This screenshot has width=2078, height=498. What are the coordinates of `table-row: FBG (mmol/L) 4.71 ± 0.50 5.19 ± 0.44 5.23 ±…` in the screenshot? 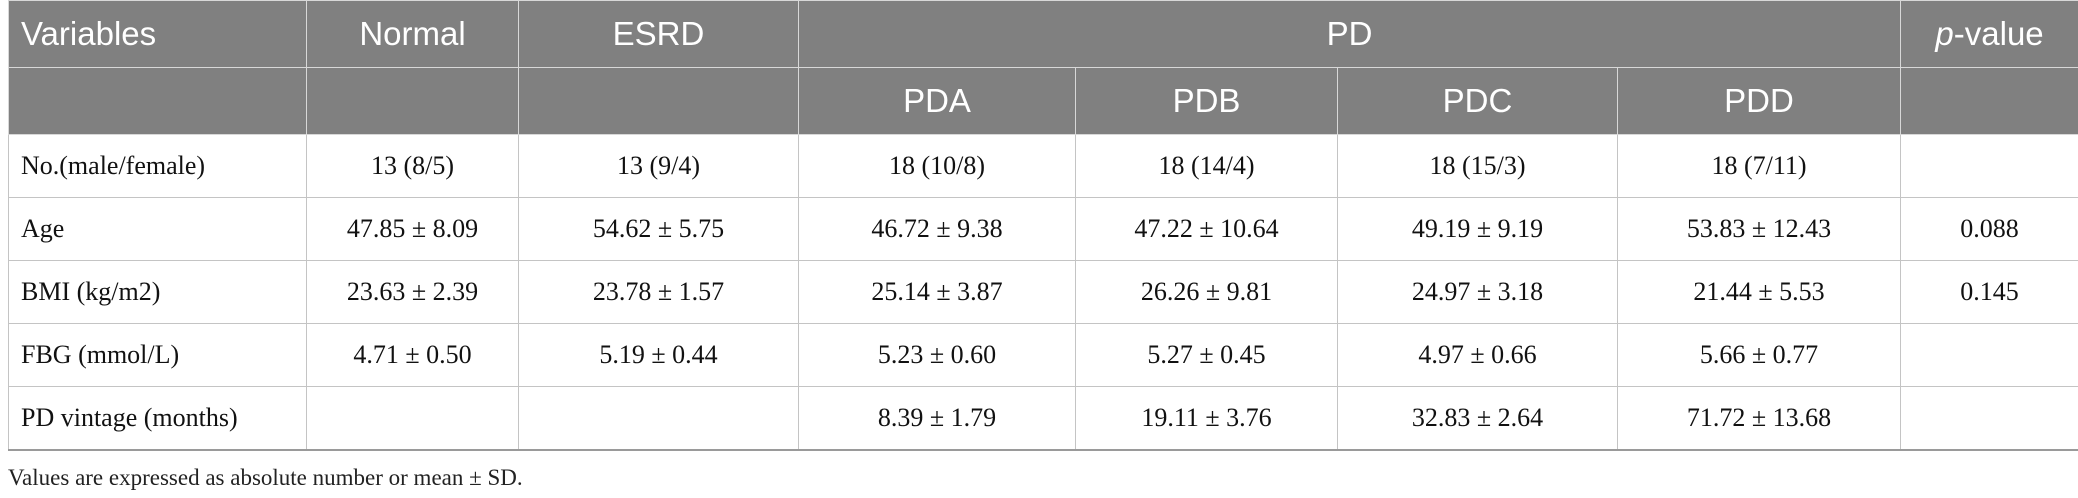 It's located at (1043, 355).